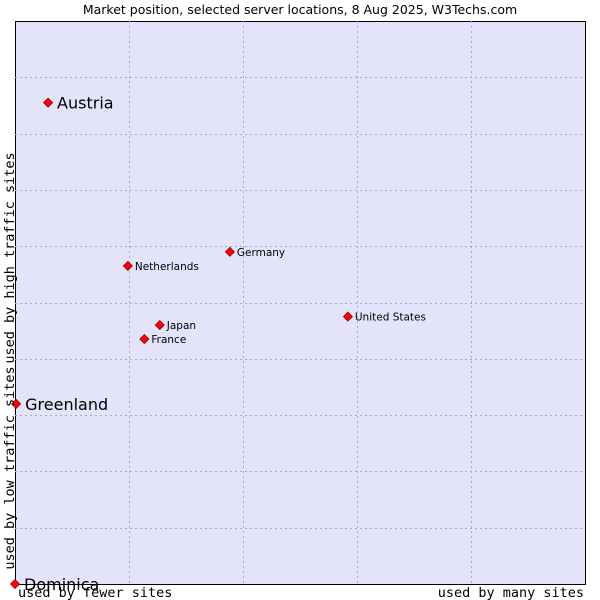  What do you see at coordinates (61, 584) in the screenshot?
I see `point-label-dominica: Dominica` at bounding box center [61, 584].